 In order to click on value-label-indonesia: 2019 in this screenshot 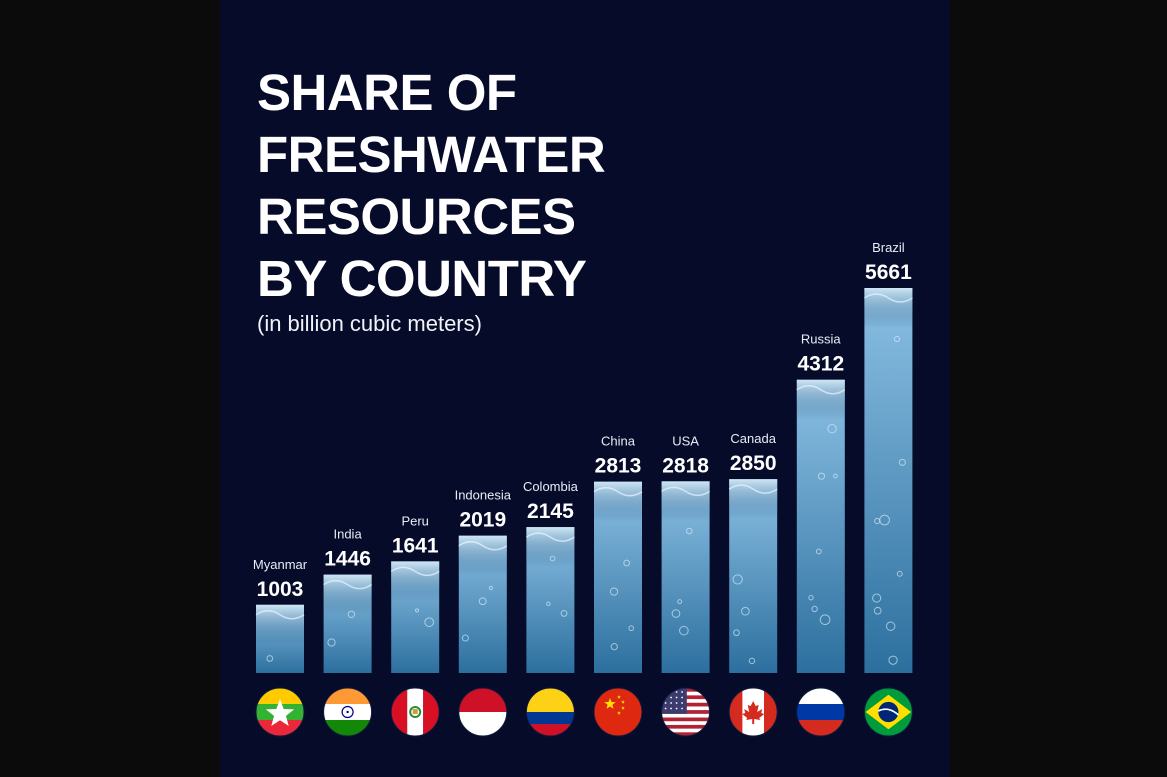, I will do `click(482, 520)`.